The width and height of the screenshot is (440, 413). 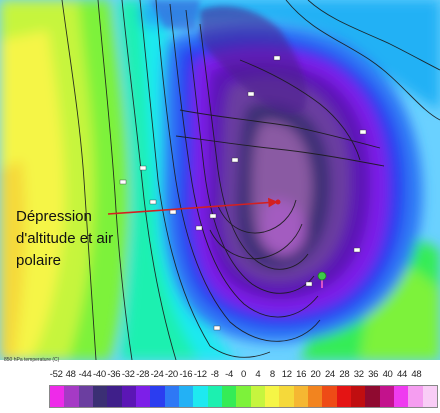 What do you see at coordinates (54, 216) in the screenshot?
I see `caption-line-1: Dépression` at bounding box center [54, 216].